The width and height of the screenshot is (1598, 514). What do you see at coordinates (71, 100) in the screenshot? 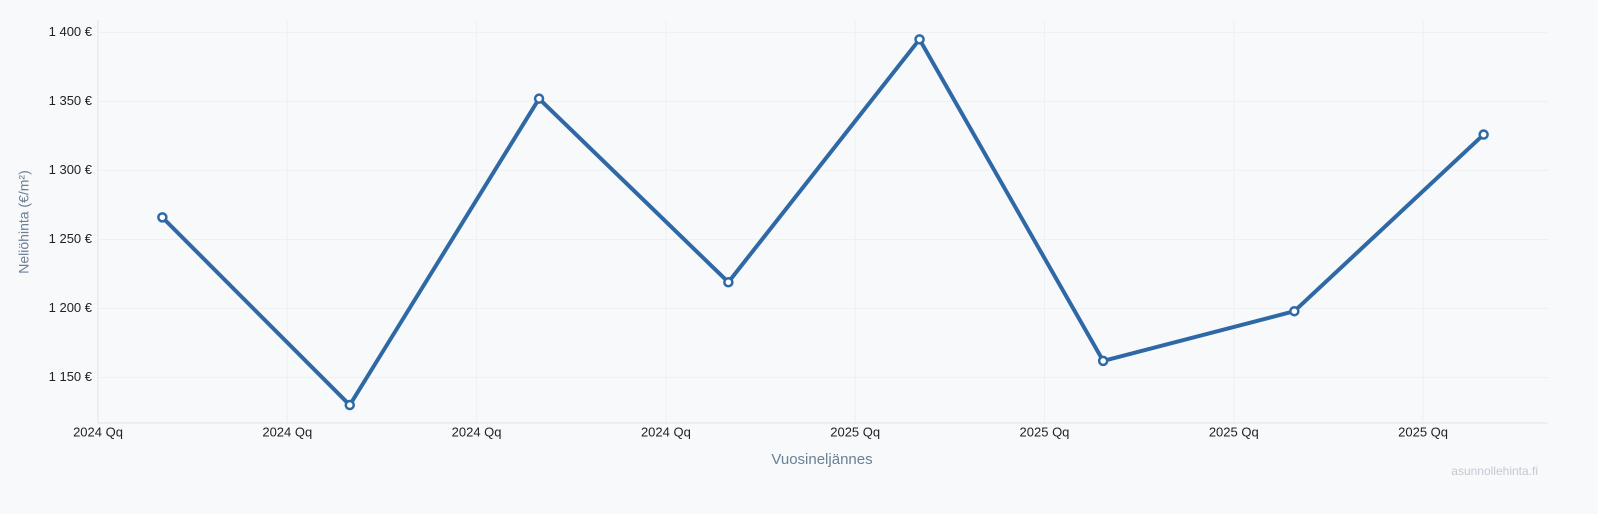
I see `y-tick-label: 1 350 €` at bounding box center [71, 100].